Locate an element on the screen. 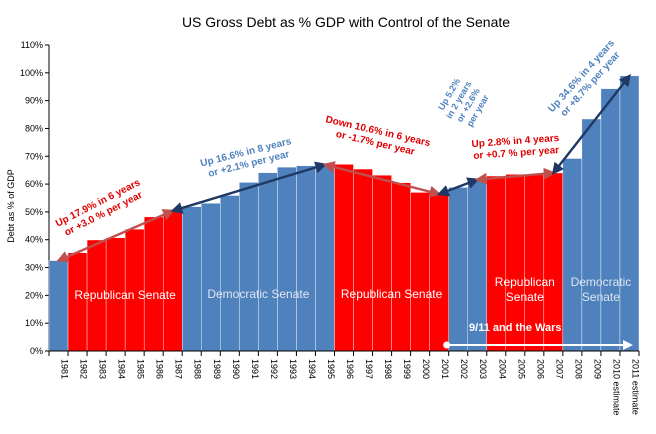 This screenshot has height=434, width=656. y-tick-label: 50% is located at coordinates (34, 212).